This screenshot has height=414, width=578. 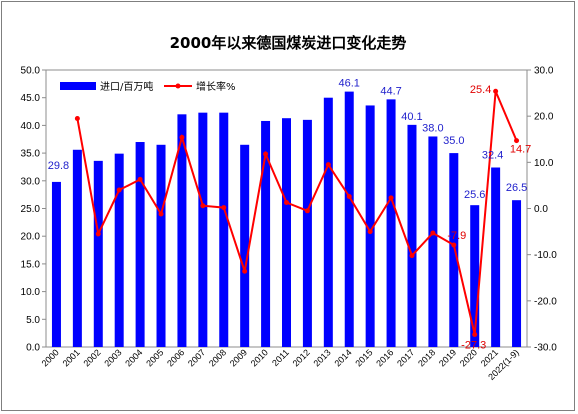 I want to click on bar-value-label: 35.0, so click(x=453, y=141).